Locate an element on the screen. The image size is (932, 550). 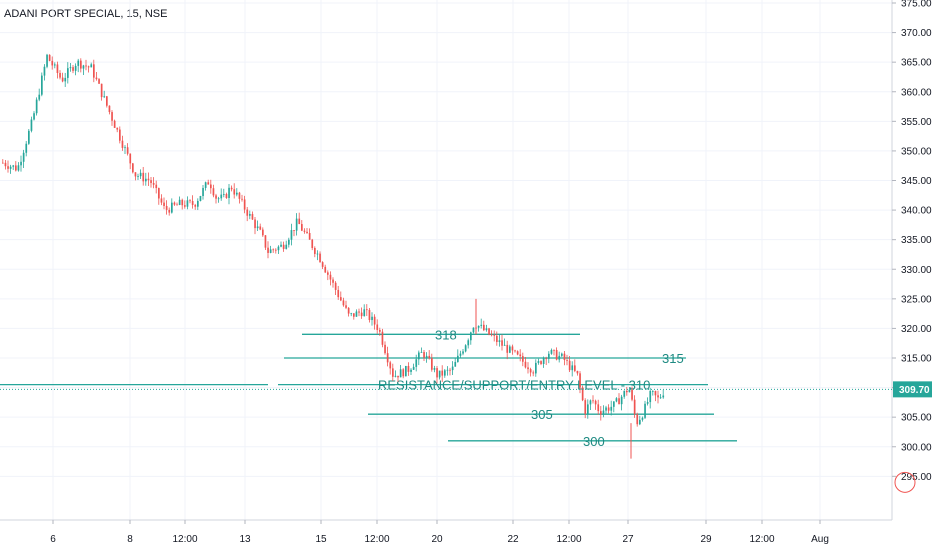
level-label: 305 is located at coordinates (542, 414).